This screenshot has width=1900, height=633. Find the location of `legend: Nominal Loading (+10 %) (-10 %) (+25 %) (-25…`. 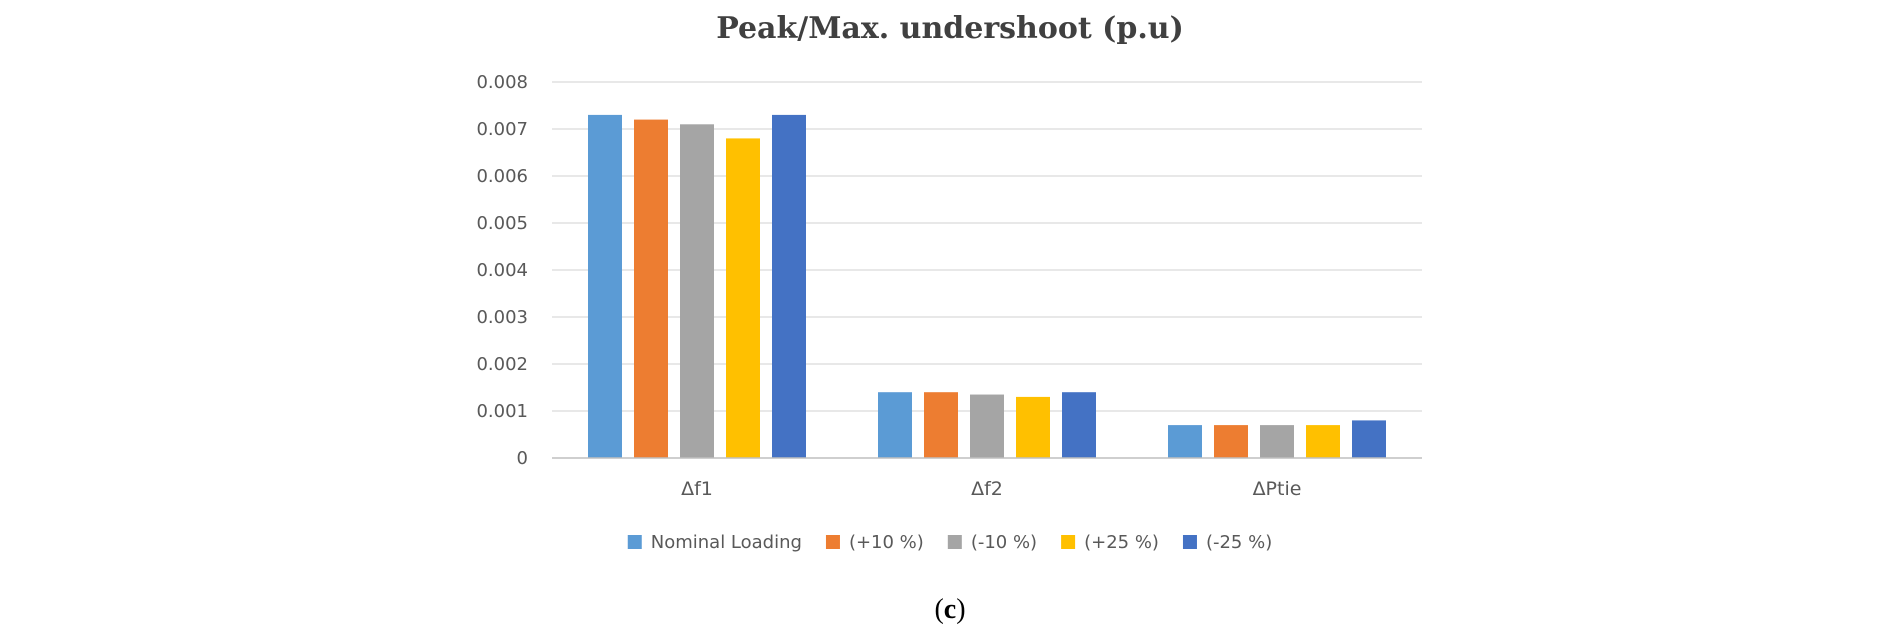

legend: Nominal Loading (+10 %) (-10 %) (+25 %) (-25… is located at coordinates (949, 542).